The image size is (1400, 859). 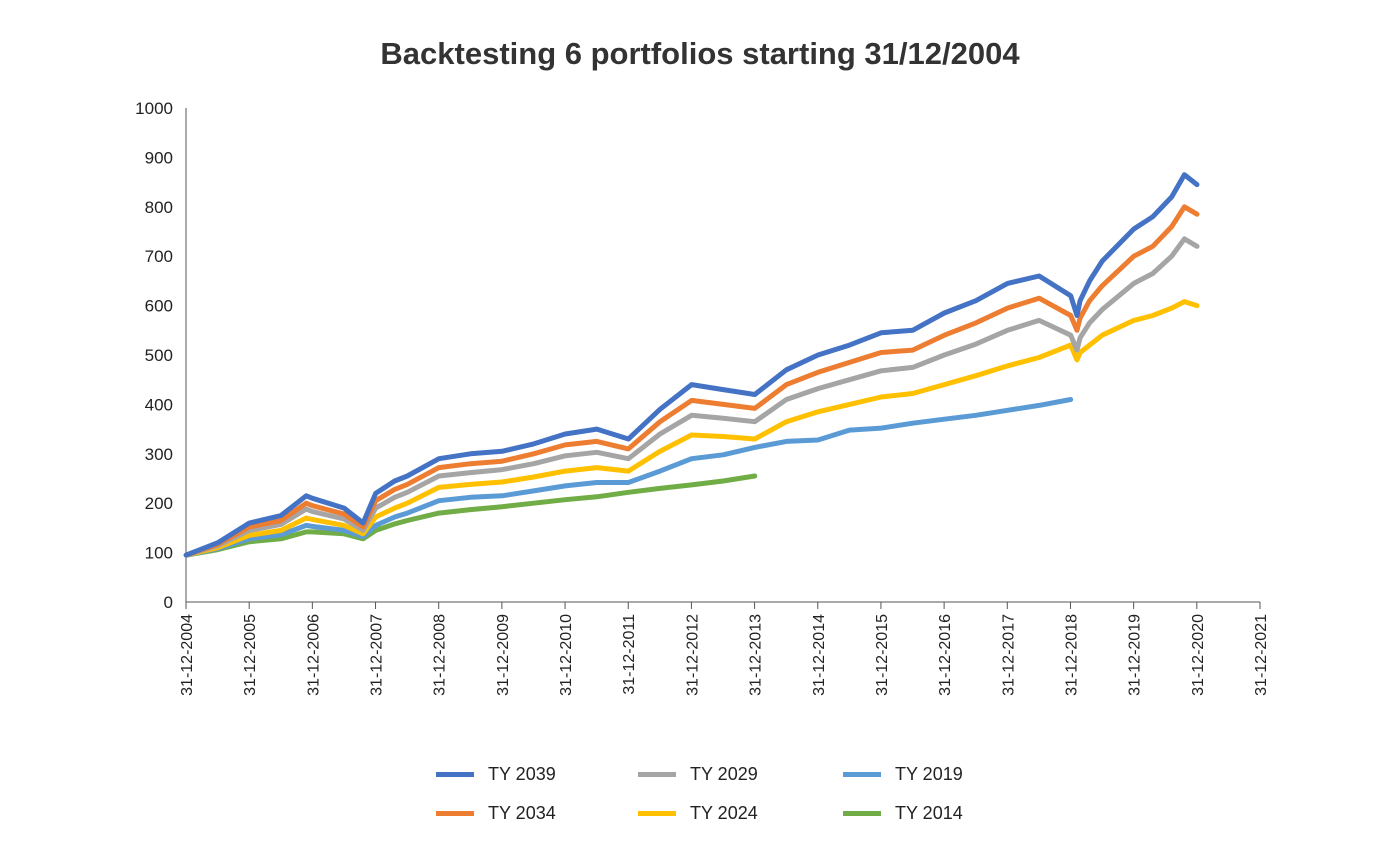 I want to click on y-tick-label: 500, so click(x=159, y=355).